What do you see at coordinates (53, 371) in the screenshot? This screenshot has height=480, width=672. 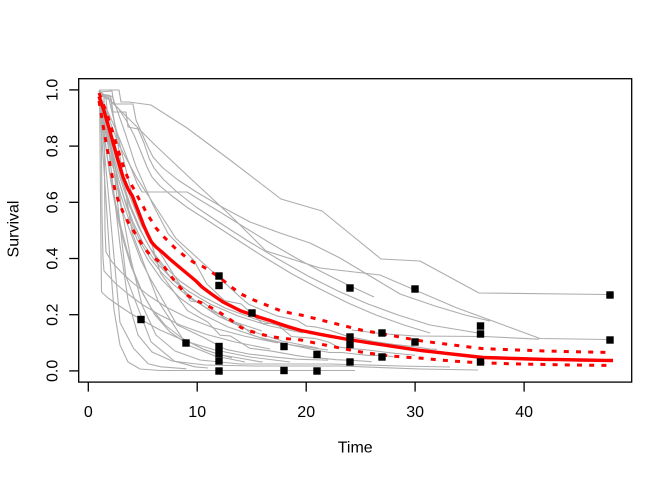 I see `svg-text: 0.0` at bounding box center [53, 371].